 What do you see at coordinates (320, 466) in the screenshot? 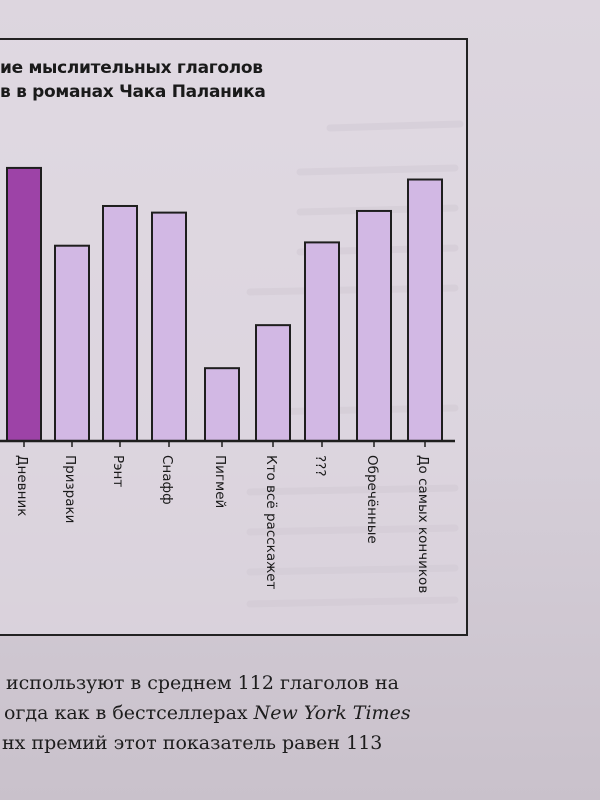
I see `x-tick-label-7: ???` at bounding box center [320, 466].